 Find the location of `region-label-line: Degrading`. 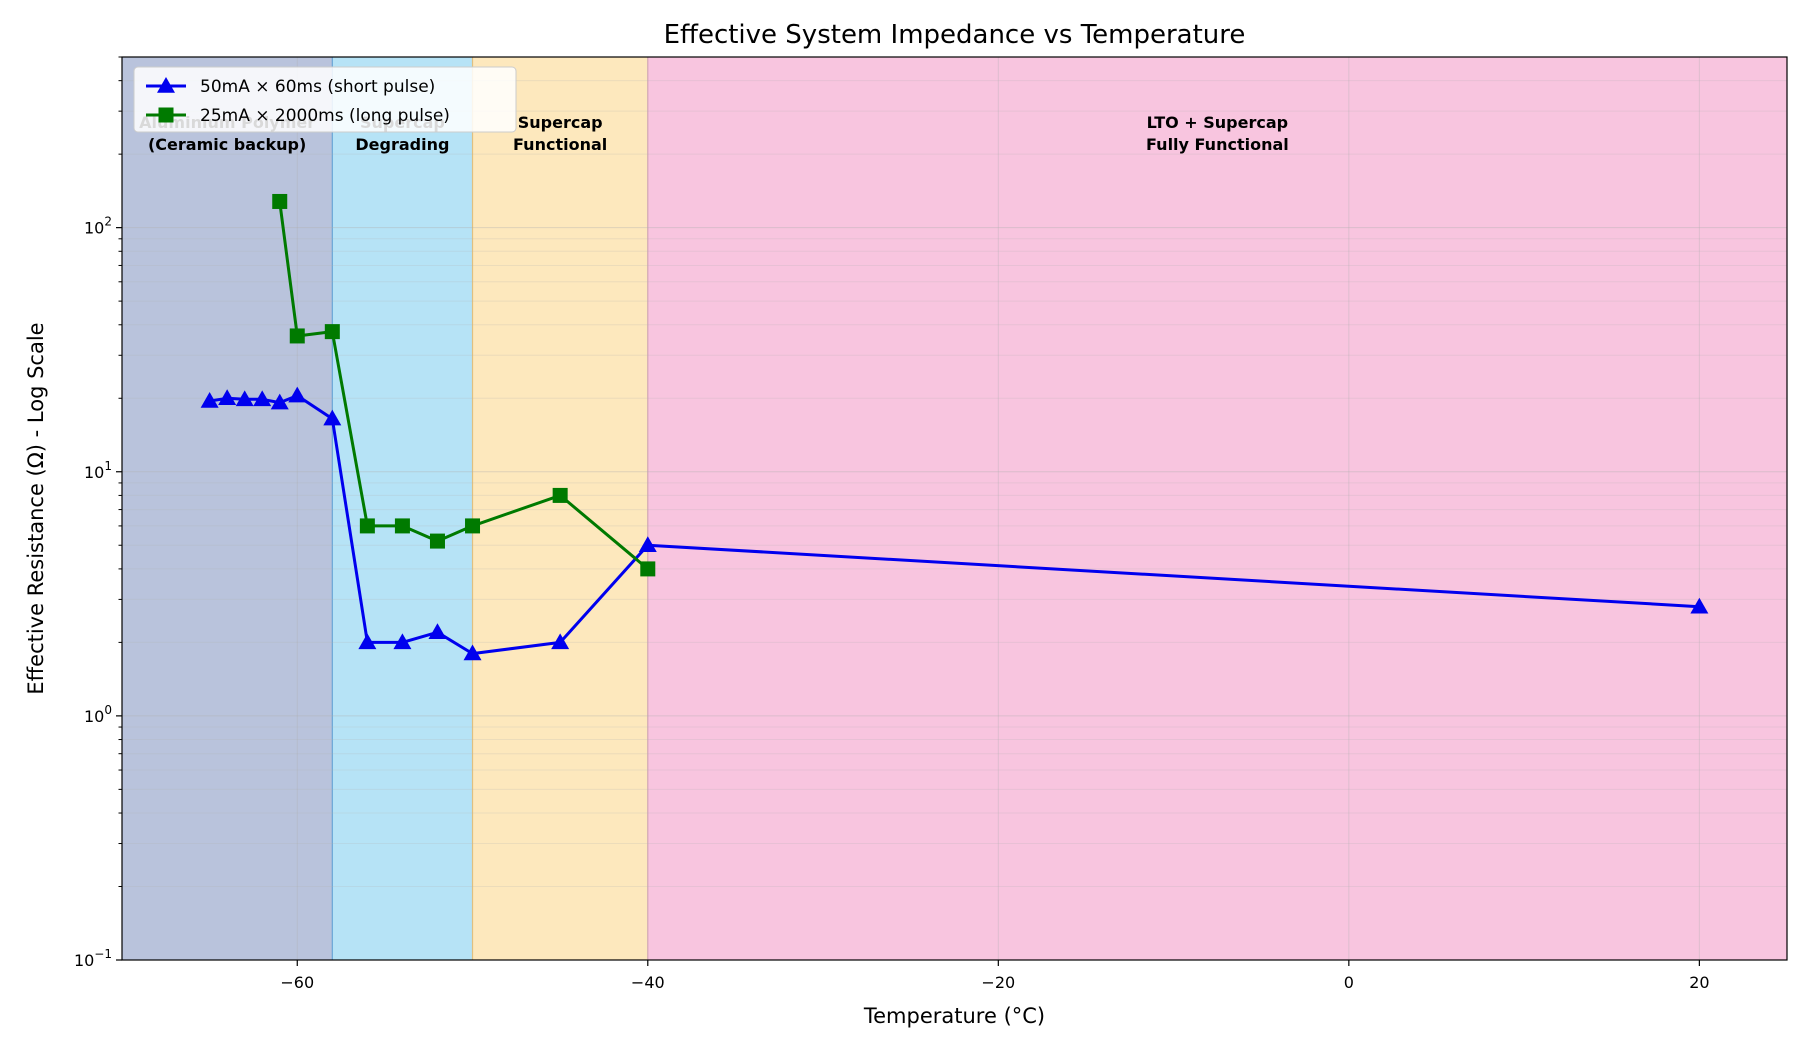

region-label-line: Degrading is located at coordinates (402, 144).